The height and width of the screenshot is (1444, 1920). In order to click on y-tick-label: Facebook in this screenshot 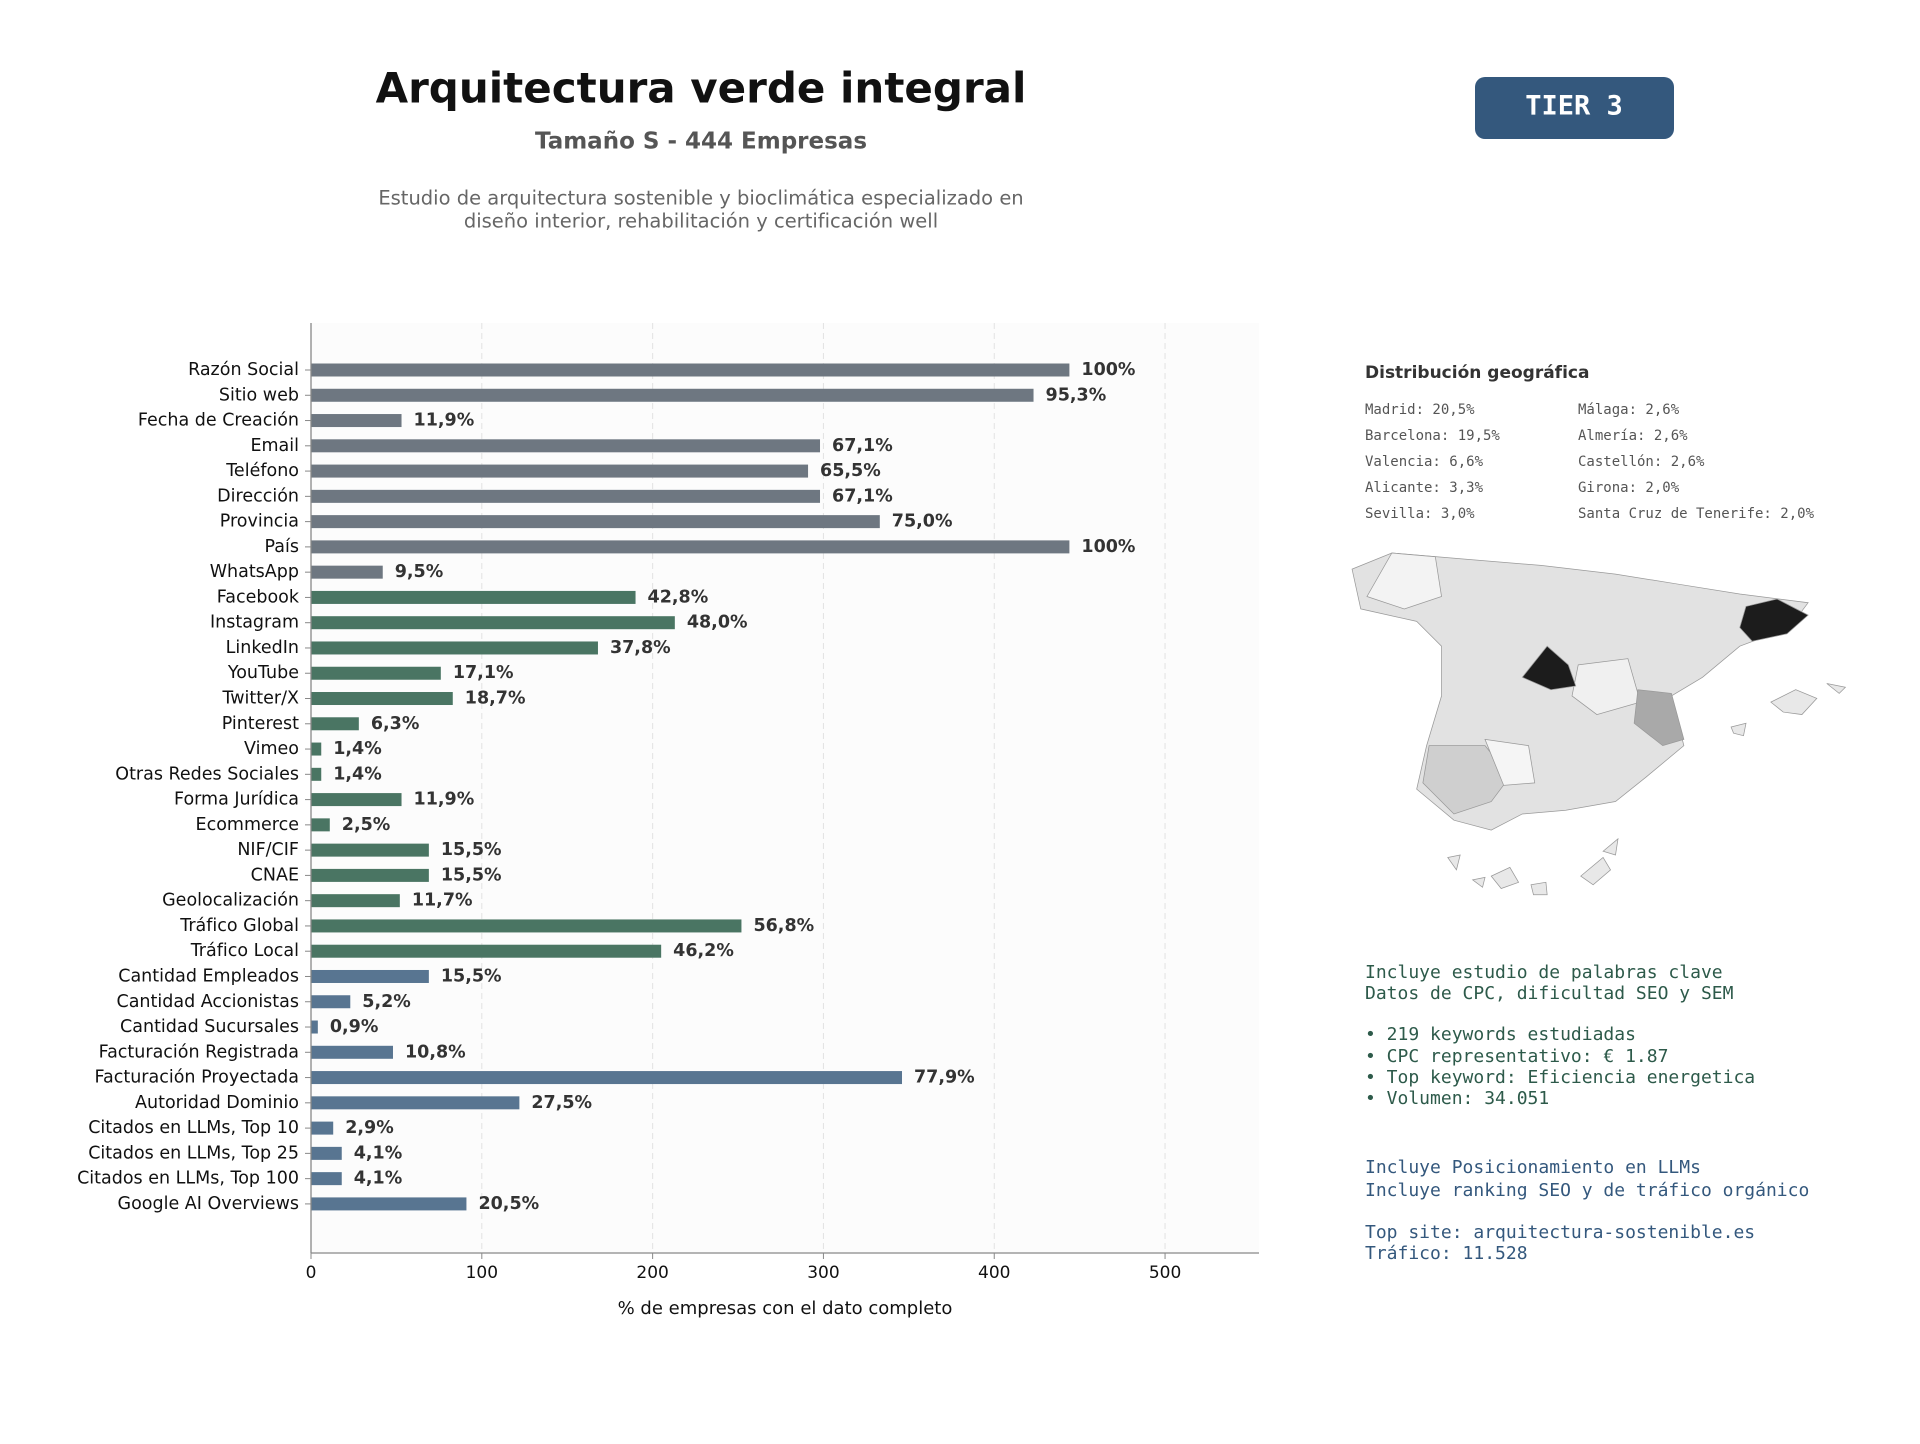, I will do `click(258, 597)`.